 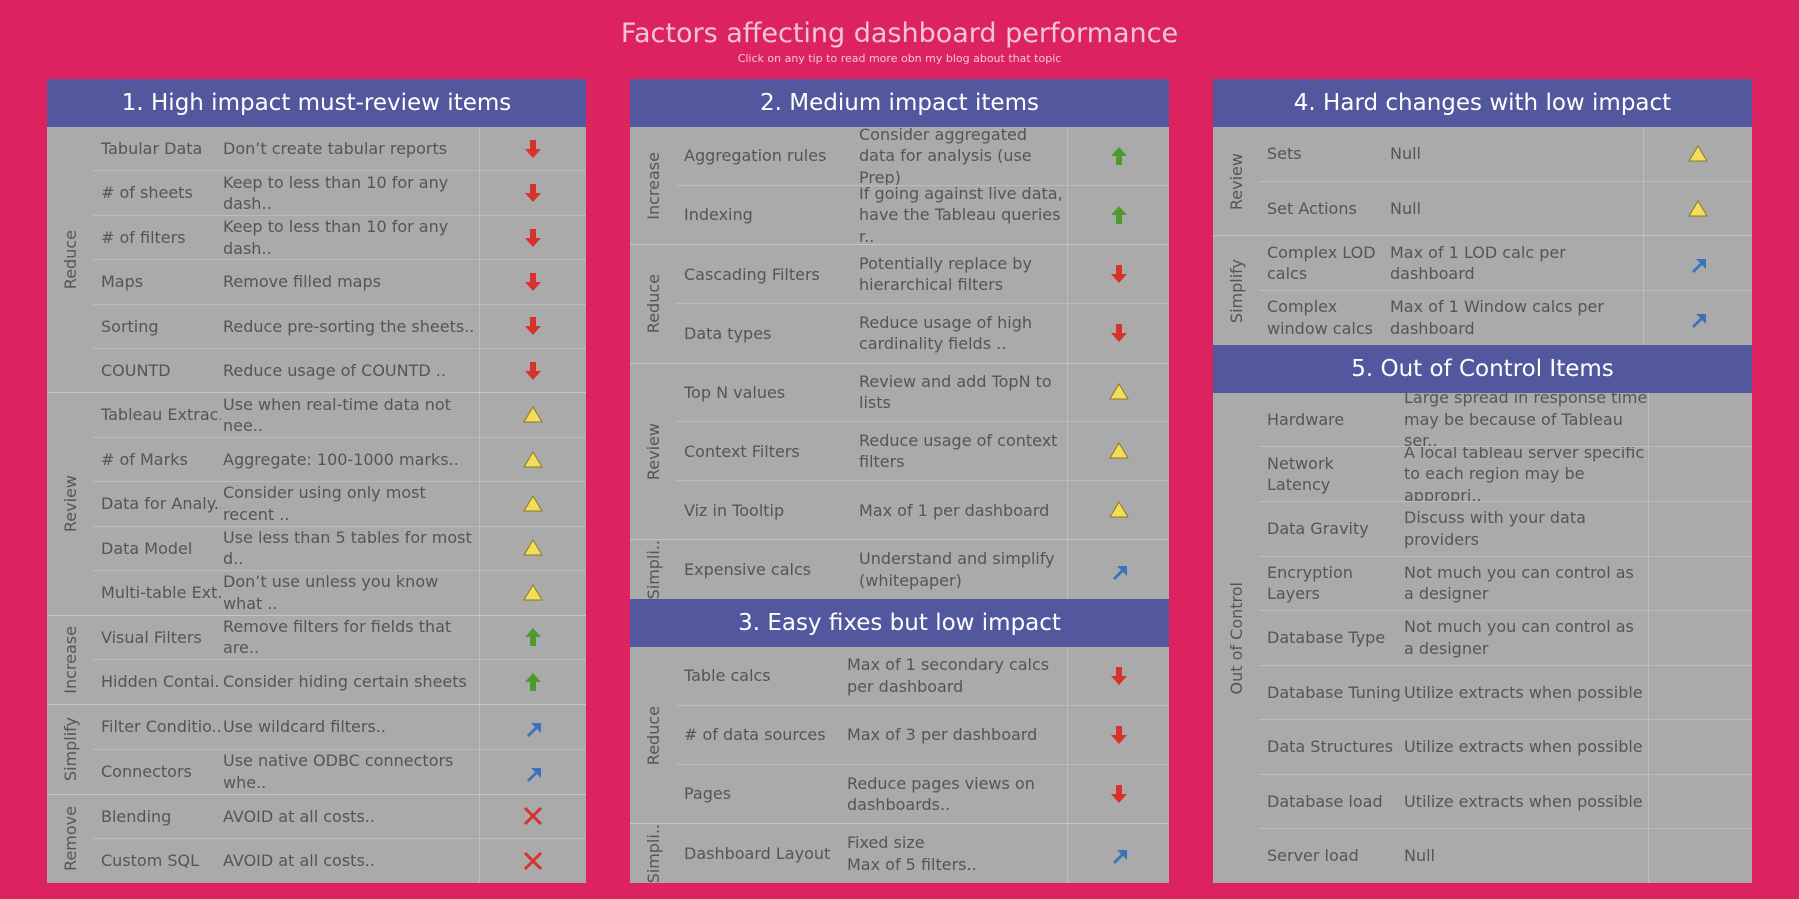 What do you see at coordinates (324, 503) in the screenshot?
I see `tip-link: Consider using only most recent ..` at bounding box center [324, 503].